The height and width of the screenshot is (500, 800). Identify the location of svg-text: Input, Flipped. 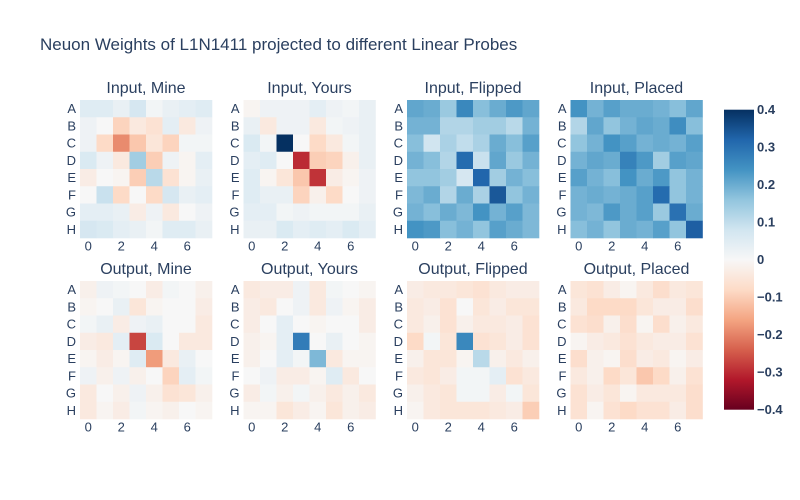
(473, 88).